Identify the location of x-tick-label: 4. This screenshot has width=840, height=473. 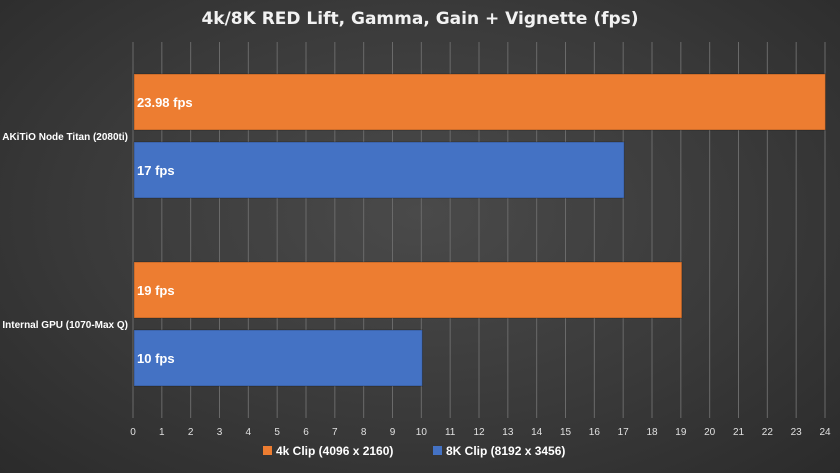
(249, 432).